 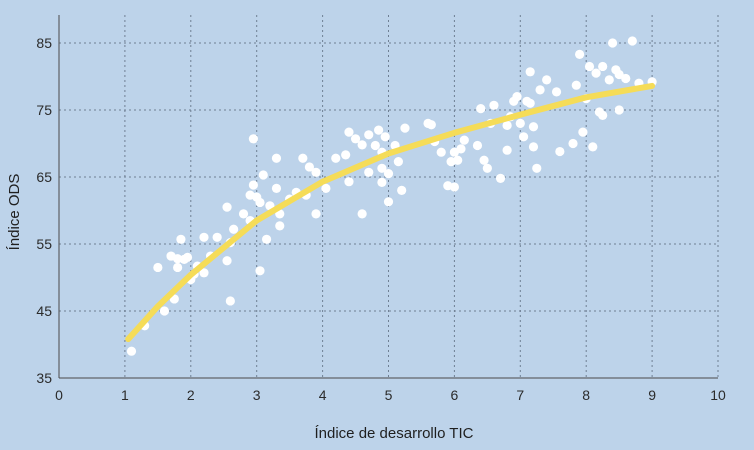 I want to click on y-tick-label: 85, so click(x=44, y=43).